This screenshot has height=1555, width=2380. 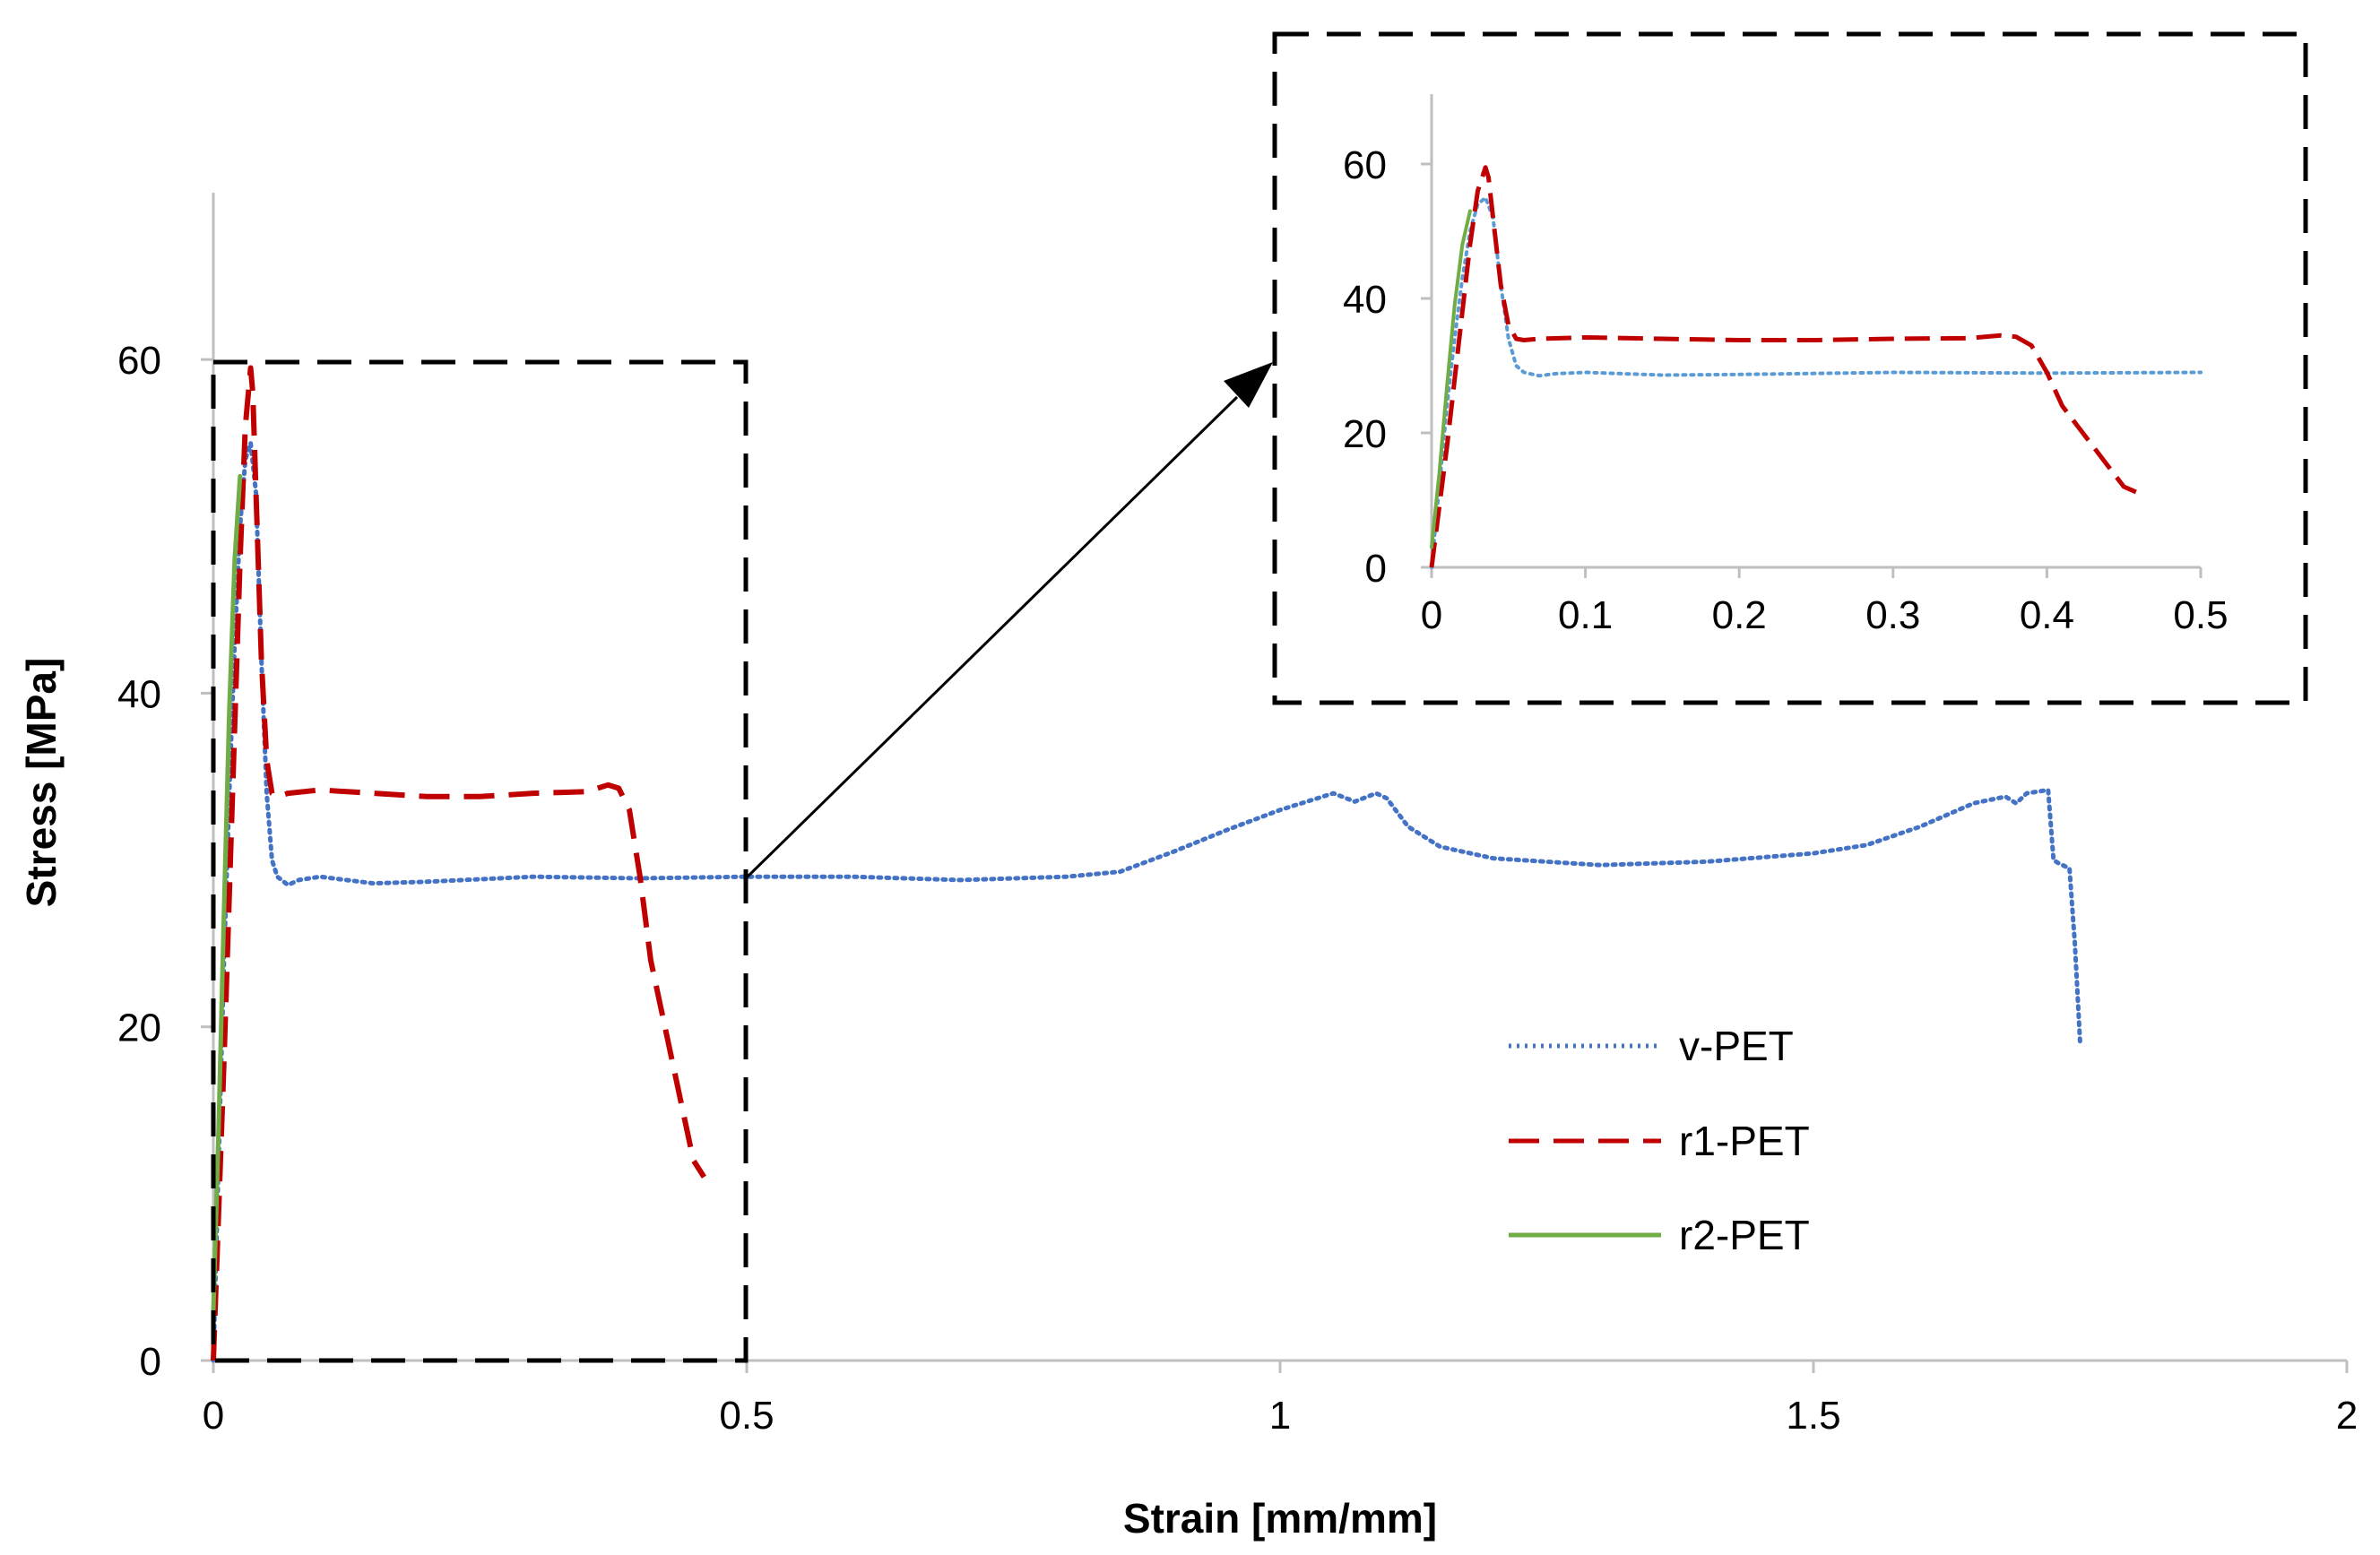 What do you see at coordinates (991, 637) in the screenshot?
I see `zoom-arrow-line` at bounding box center [991, 637].